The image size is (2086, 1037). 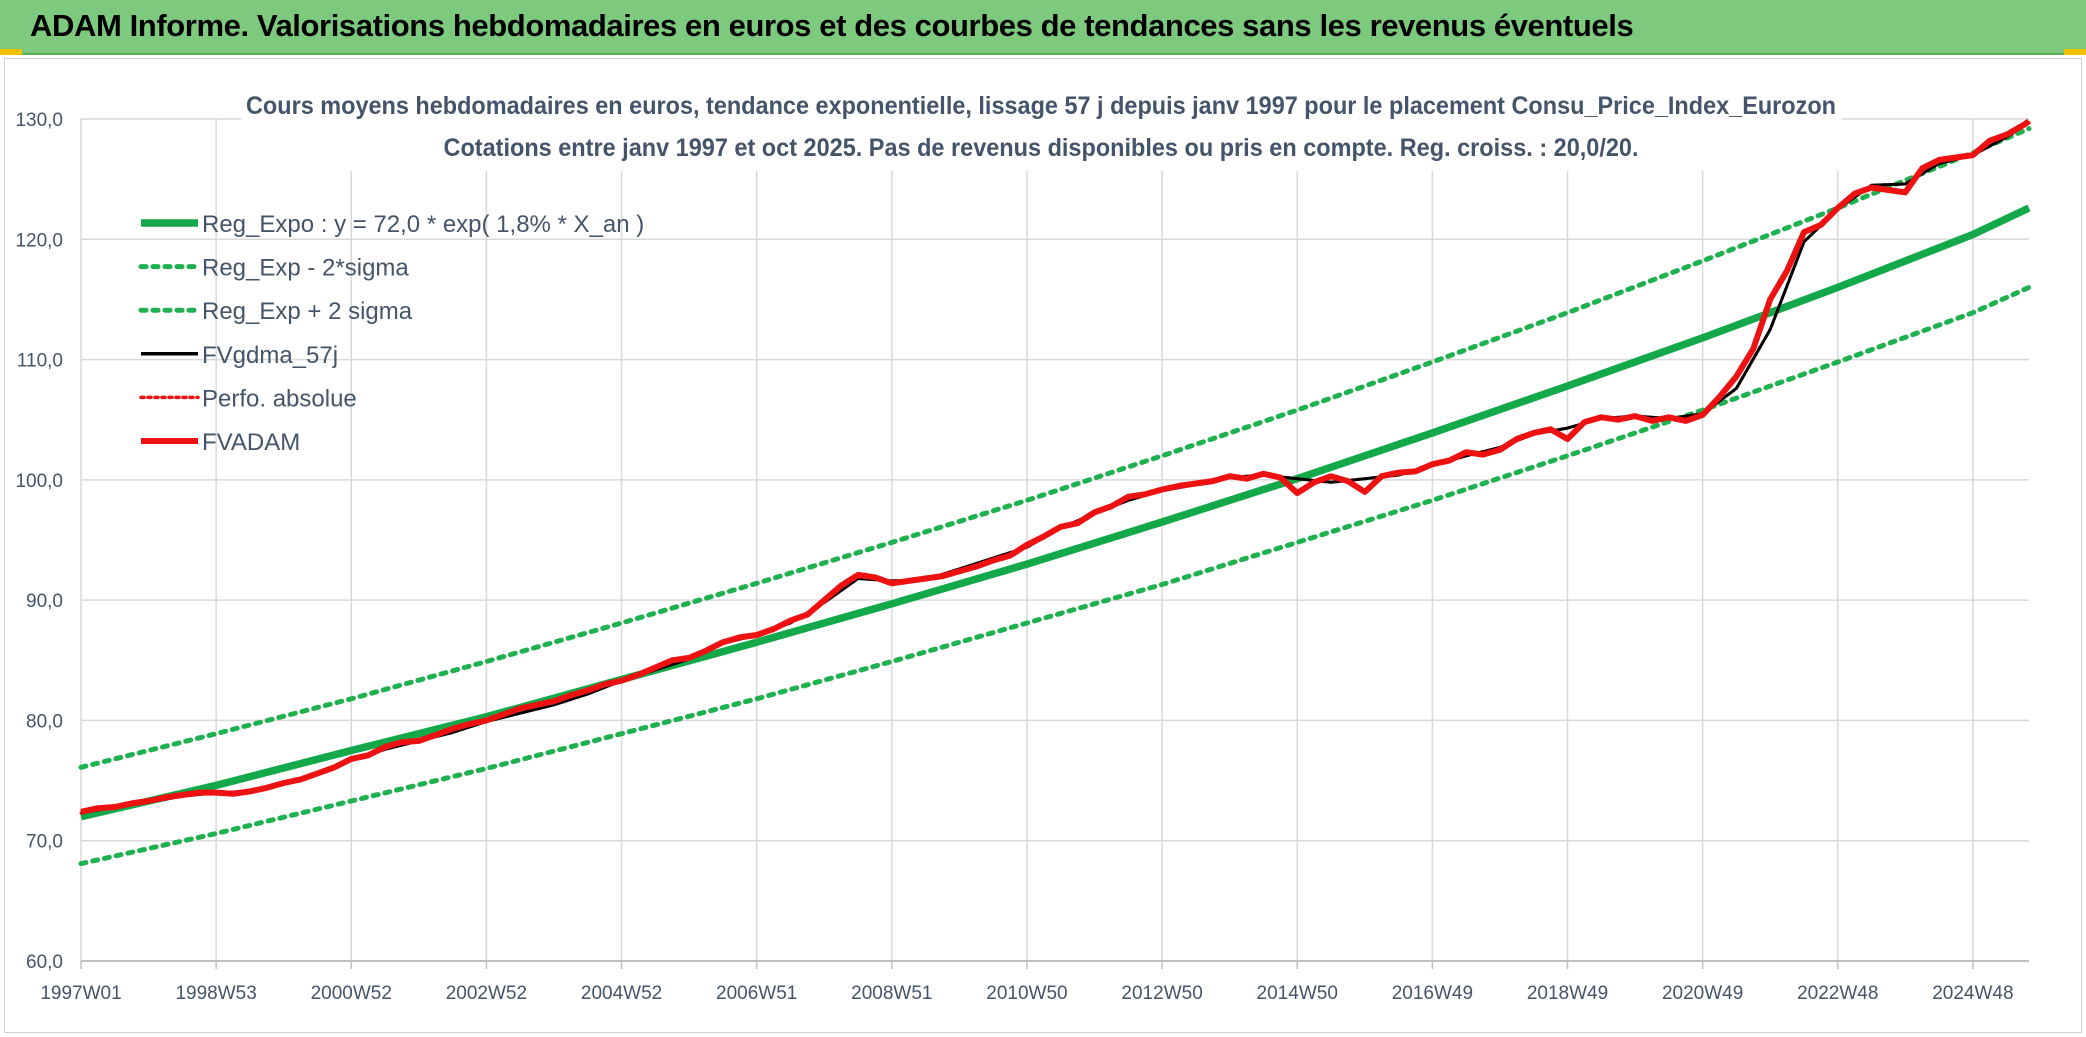 I want to click on corner-accent-left, so click(x=11, y=52).